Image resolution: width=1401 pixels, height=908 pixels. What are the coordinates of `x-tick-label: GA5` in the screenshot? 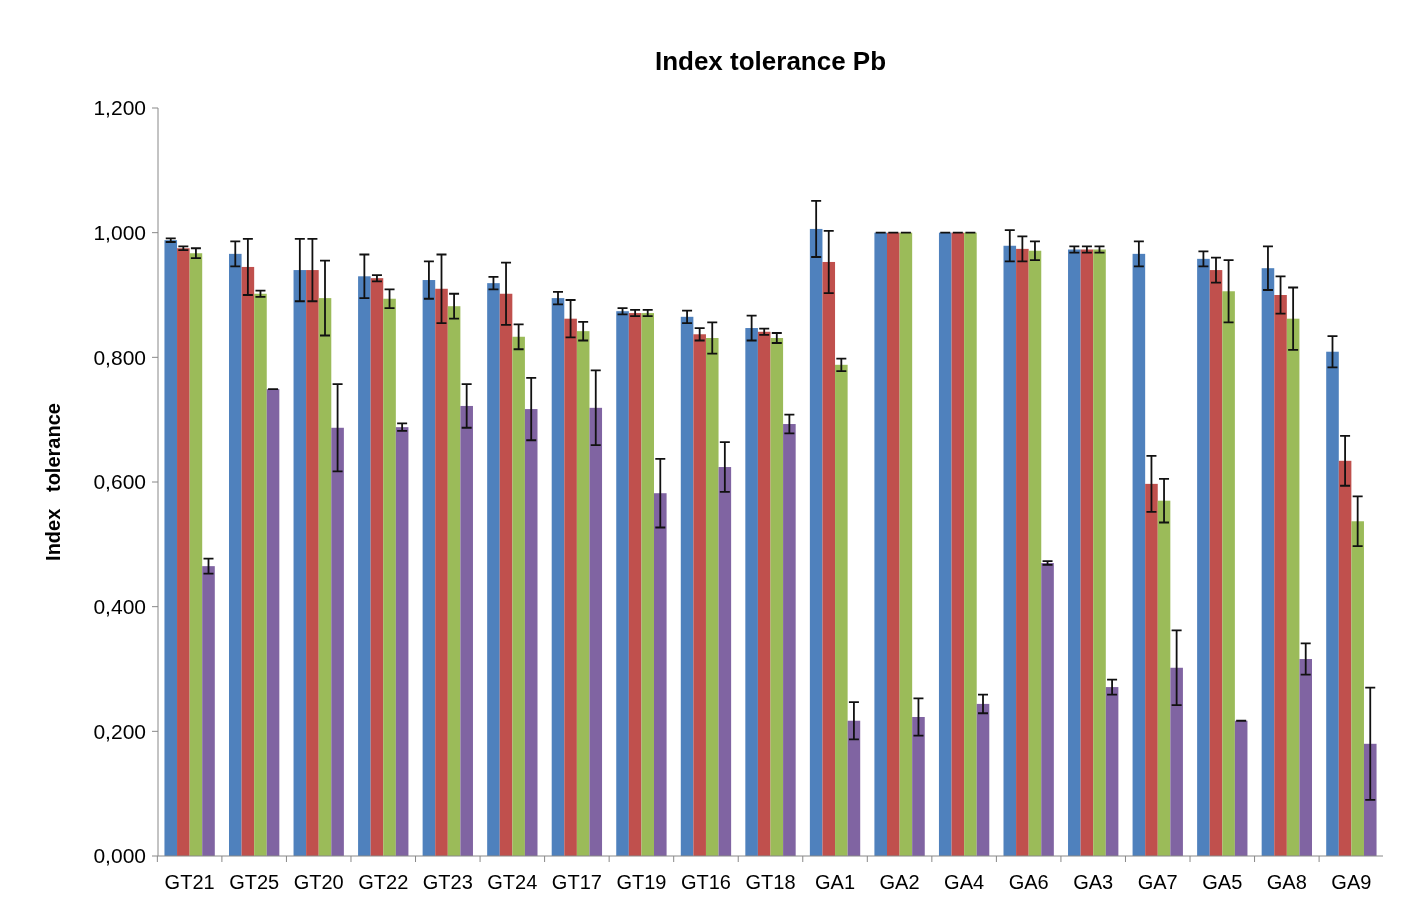 It's located at (1222, 882).